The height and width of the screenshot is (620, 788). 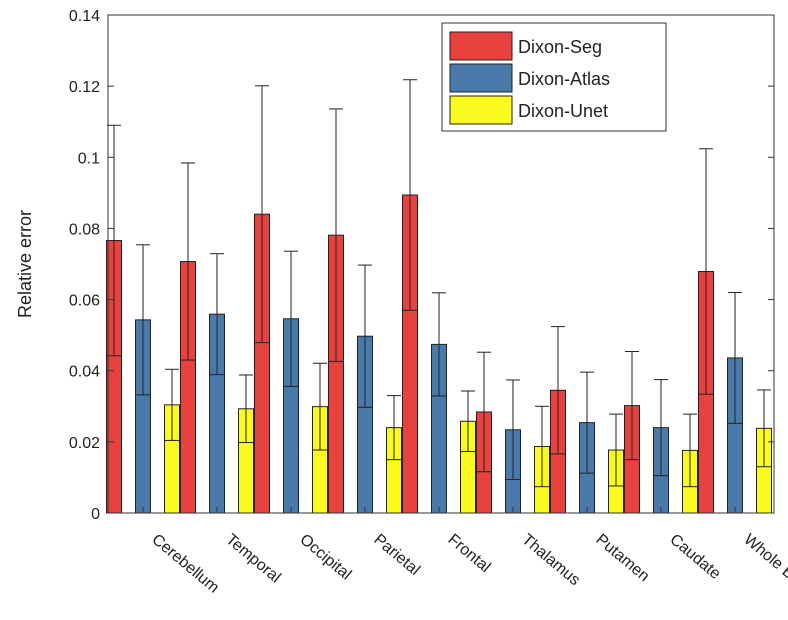 What do you see at coordinates (764, 565) in the screenshot?
I see `x-tick-label-whole-brain: Whole Brain` at bounding box center [764, 565].